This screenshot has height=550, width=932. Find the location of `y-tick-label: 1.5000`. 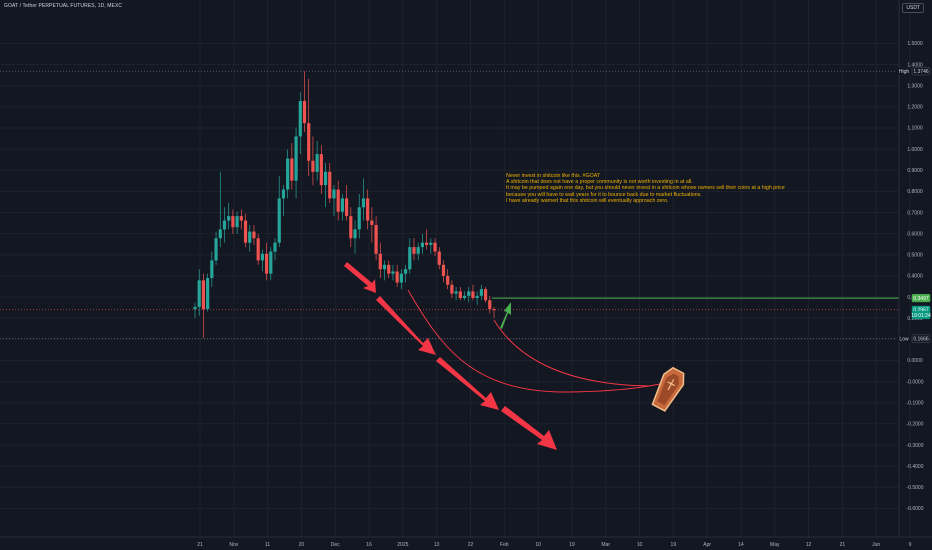

y-tick-label: 1.5000 is located at coordinates (915, 44).